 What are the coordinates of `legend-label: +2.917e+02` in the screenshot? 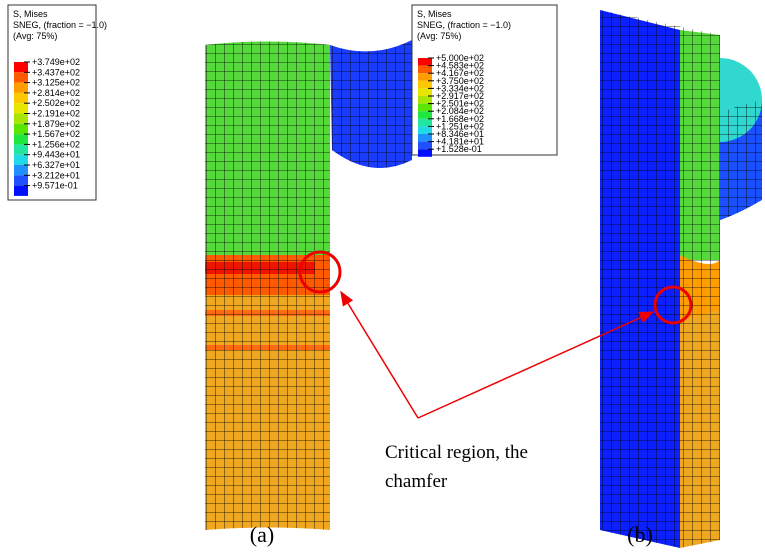 It's located at (460, 96).